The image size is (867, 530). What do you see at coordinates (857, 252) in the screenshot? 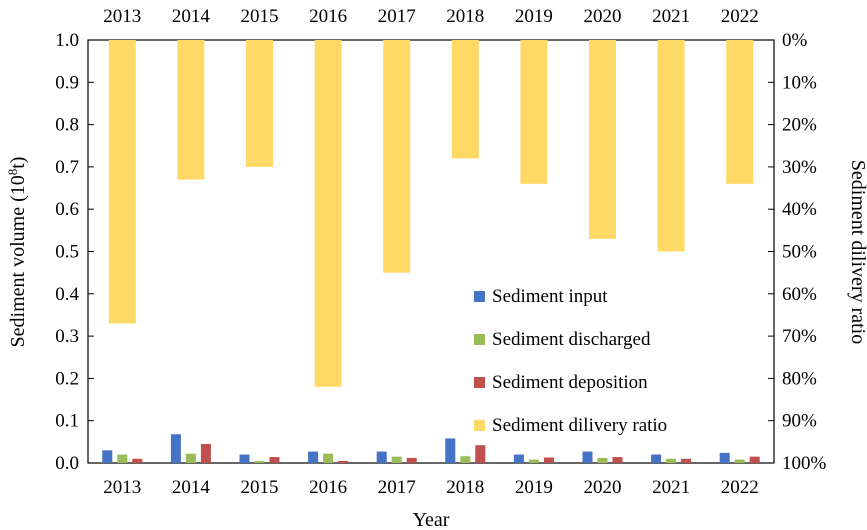
I see `right-axis-title: Sediment dilivery ratio` at bounding box center [857, 252].